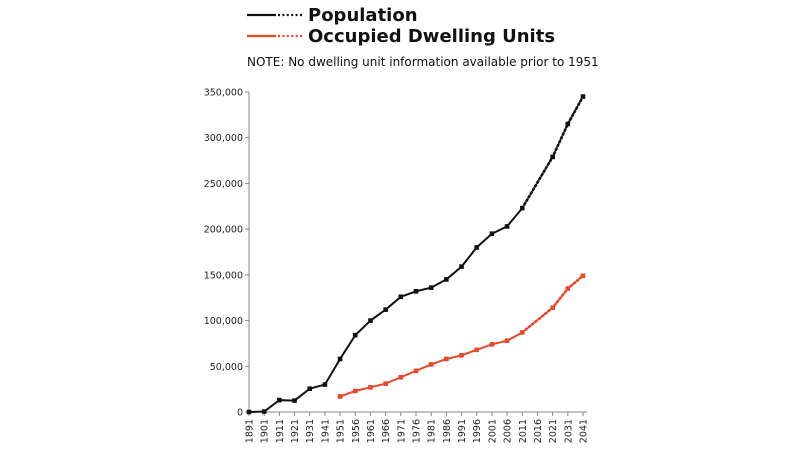  Describe the element at coordinates (280, 431) in the screenshot. I see `x-tick-label: 1911` at that location.